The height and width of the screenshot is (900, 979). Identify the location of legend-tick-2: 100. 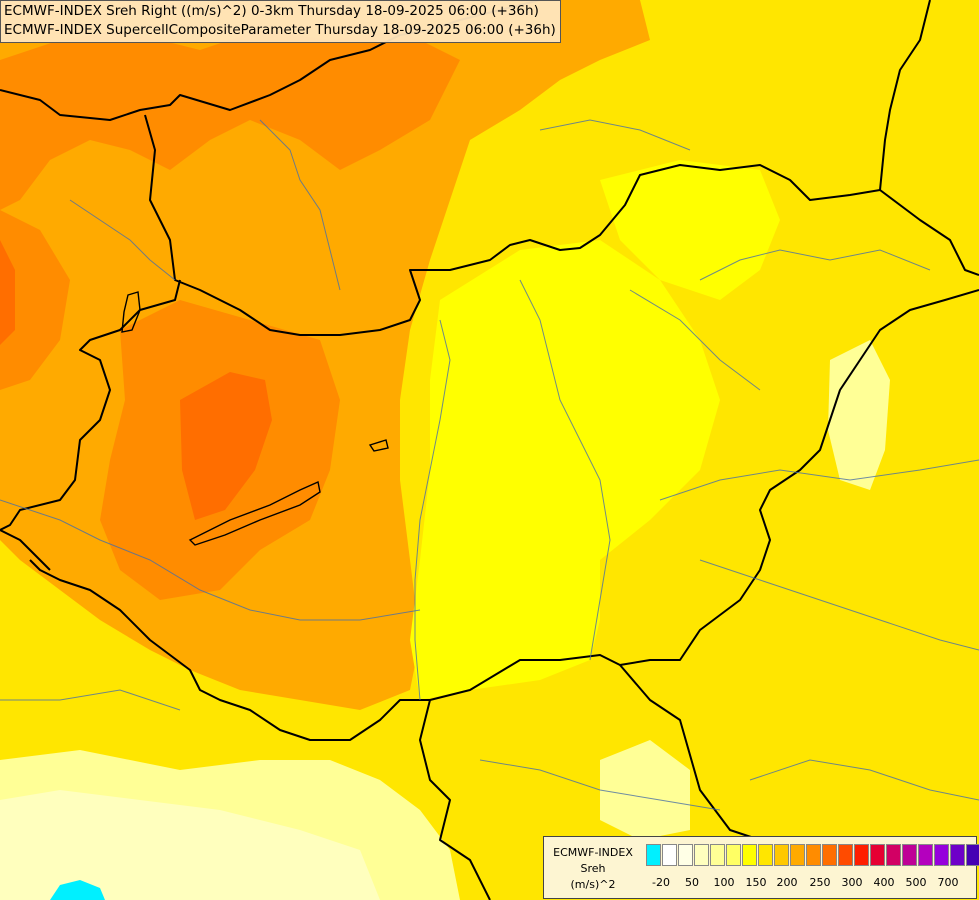
(724, 882).